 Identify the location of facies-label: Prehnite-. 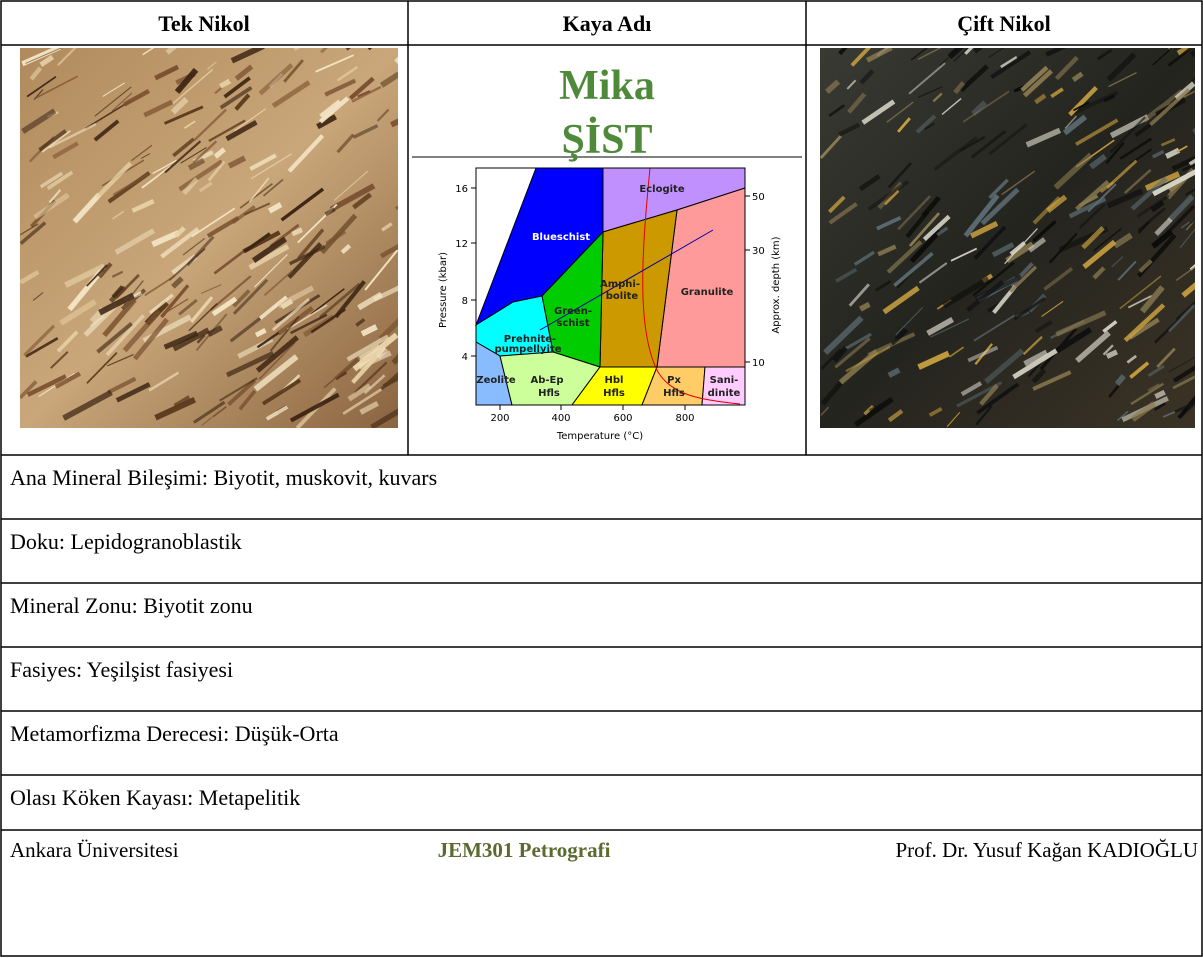
(530, 339).